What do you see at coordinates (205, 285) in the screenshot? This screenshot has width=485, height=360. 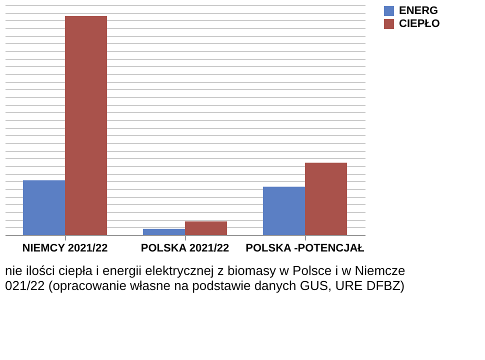 I see `text: 021/22 (opracowanie własne na podstawie danych GUS, URE DFBZ)` at bounding box center [205, 285].